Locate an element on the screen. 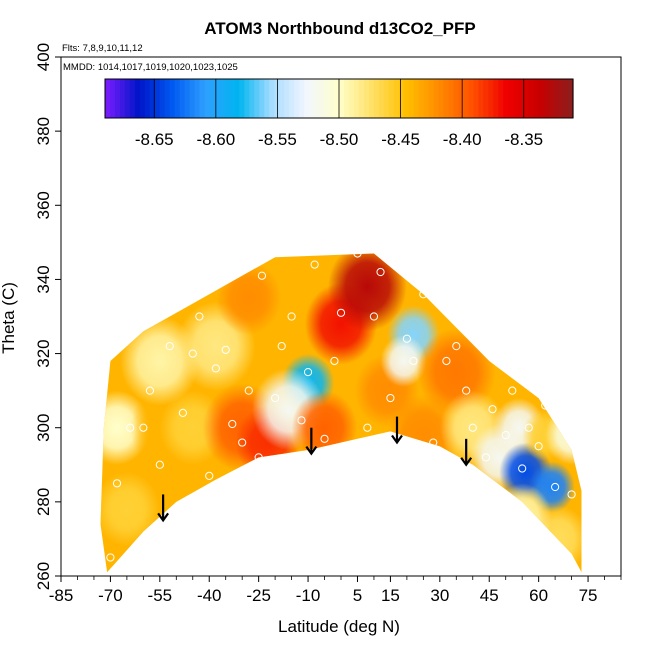 The height and width of the screenshot is (650, 650). y-tick-label: 380 is located at coordinates (43, 131).